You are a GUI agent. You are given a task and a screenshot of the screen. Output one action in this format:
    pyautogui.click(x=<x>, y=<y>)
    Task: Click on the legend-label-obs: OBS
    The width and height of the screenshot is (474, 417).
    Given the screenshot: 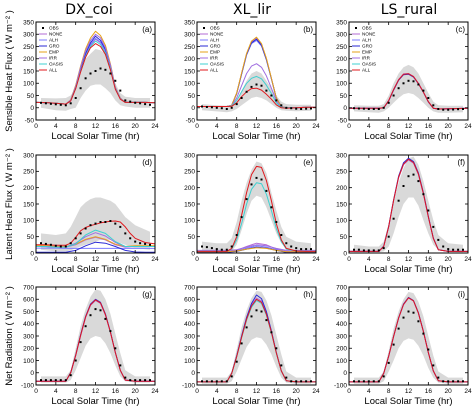 What is the action you would take?
    pyautogui.click(x=367, y=28)
    